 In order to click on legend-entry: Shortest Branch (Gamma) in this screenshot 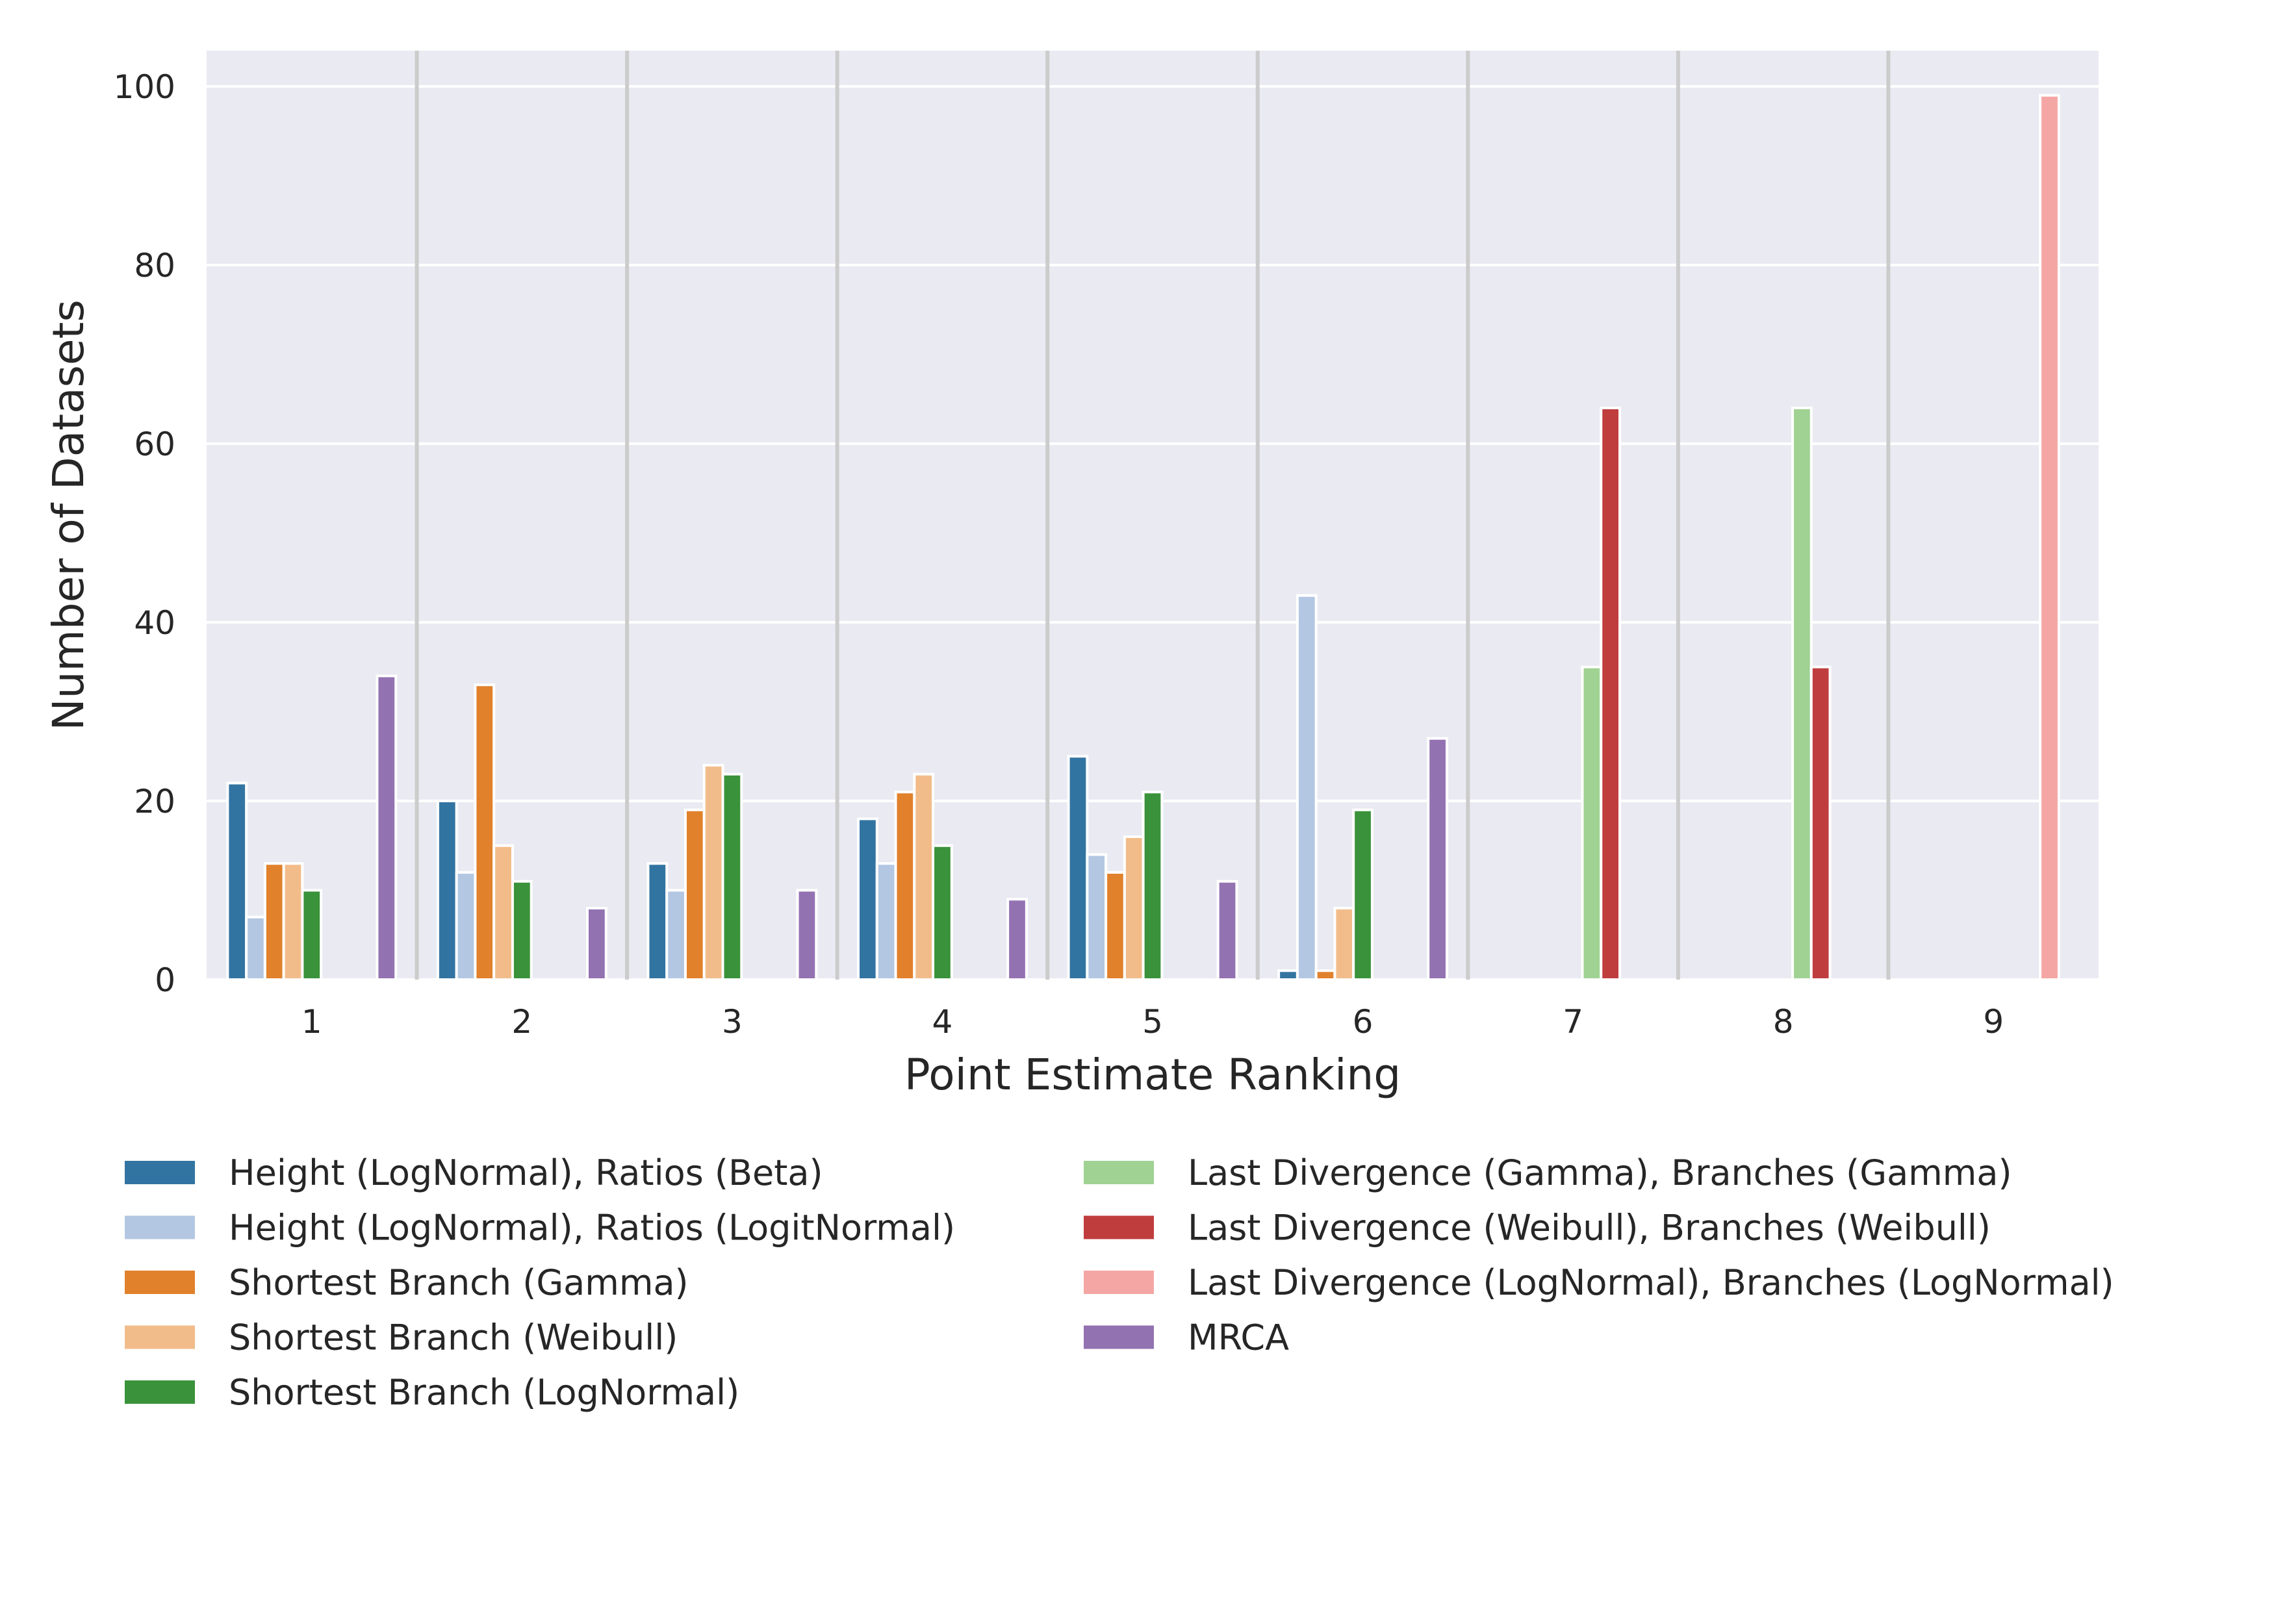, I will do `click(407, 1282)`.